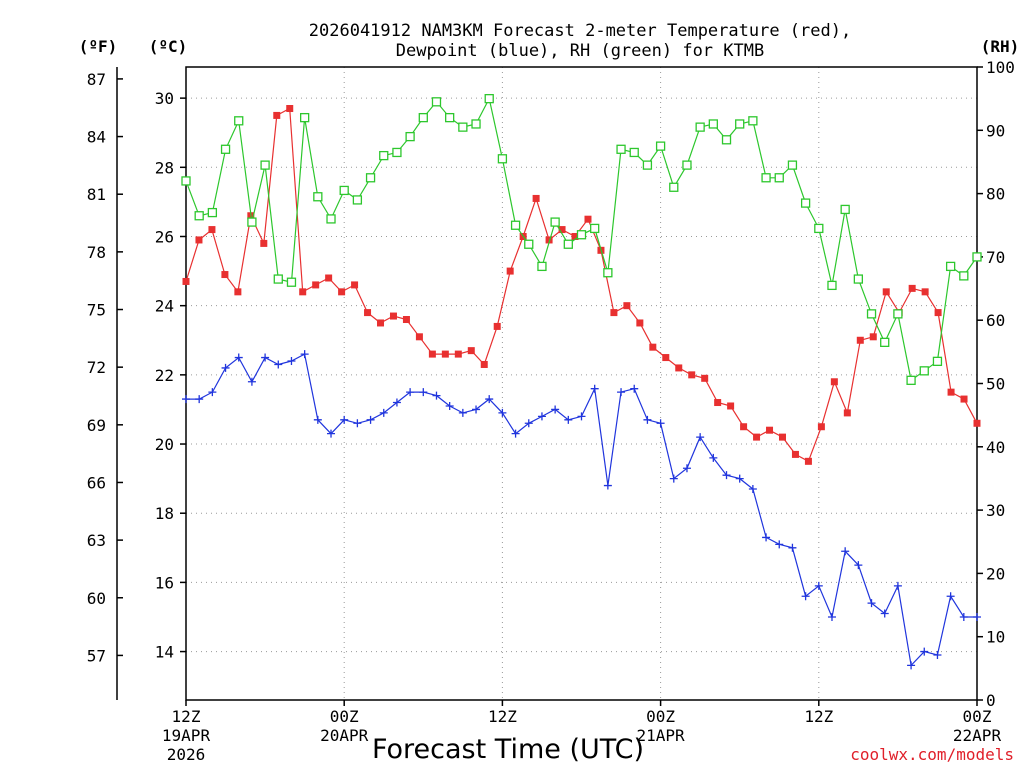 The width and height of the screenshot is (1024, 768). Describe the element at coordinates (164, 98) in the screenshot. I see `celsius-tick-label: 30` at that location.